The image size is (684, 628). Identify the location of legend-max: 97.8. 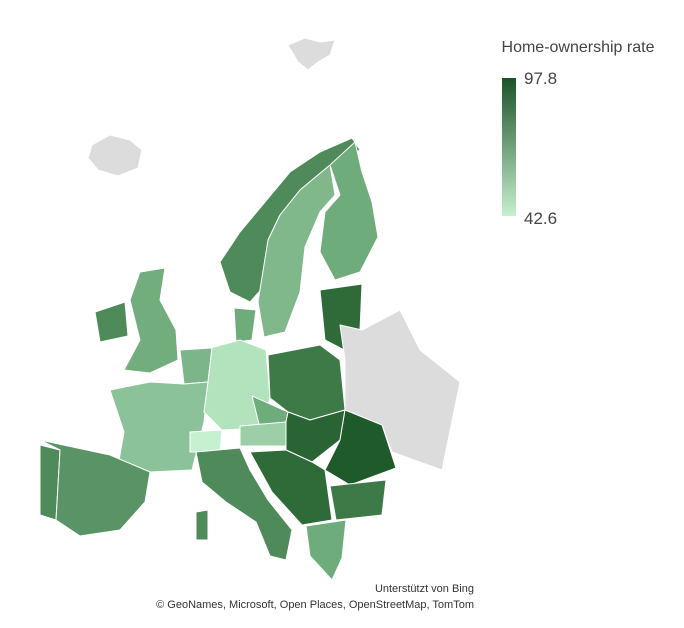
(540, 78).